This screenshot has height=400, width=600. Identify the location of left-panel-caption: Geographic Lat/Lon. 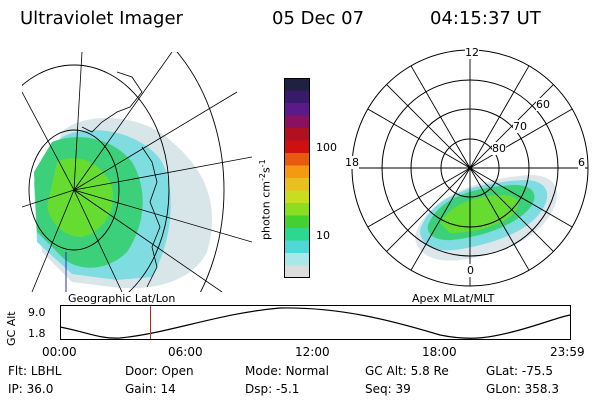
(122, 298).